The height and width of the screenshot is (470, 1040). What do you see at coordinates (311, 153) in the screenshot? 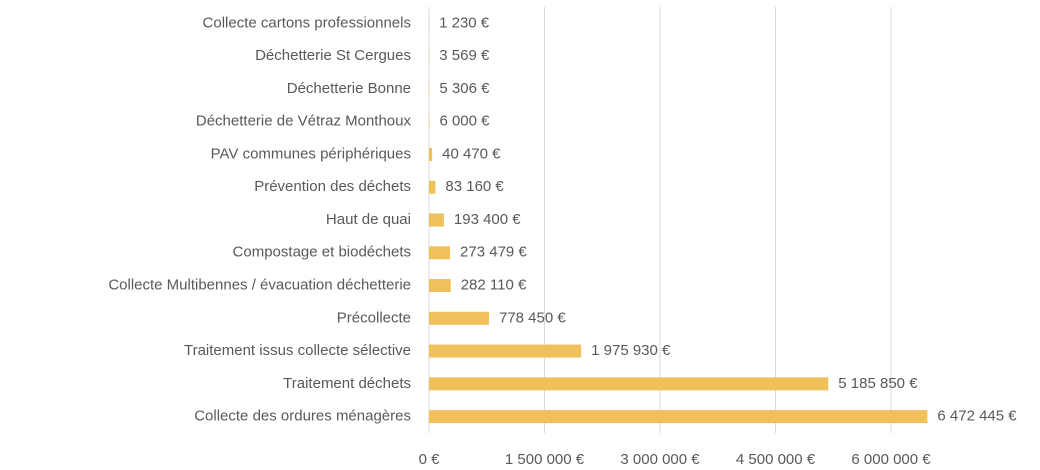
I see `y-tick-label: PAV communes périphériques` at bounding box center [311, 153].